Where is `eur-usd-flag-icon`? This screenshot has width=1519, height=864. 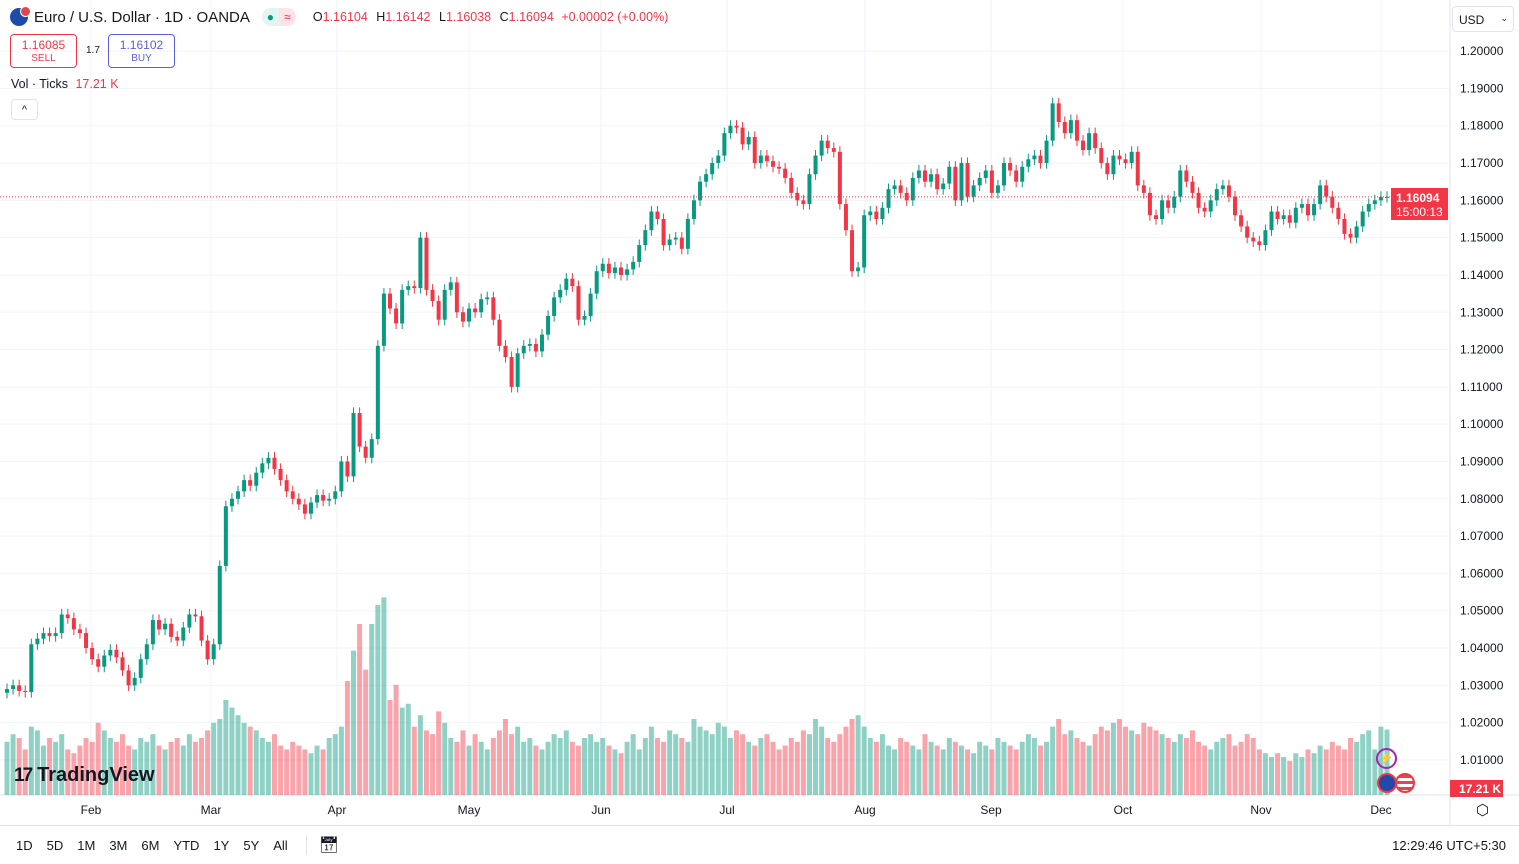
eur-usd-flag-icon is located at coordinates (20, 16).